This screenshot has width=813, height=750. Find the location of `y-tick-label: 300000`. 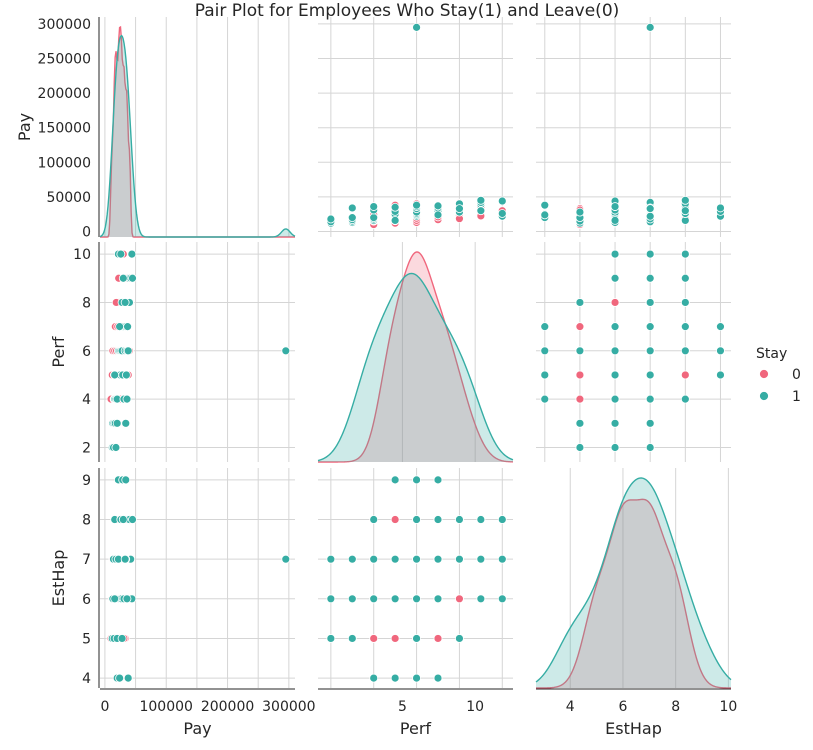

y-tick-label: 300000 is located at coordinates (64, 25).